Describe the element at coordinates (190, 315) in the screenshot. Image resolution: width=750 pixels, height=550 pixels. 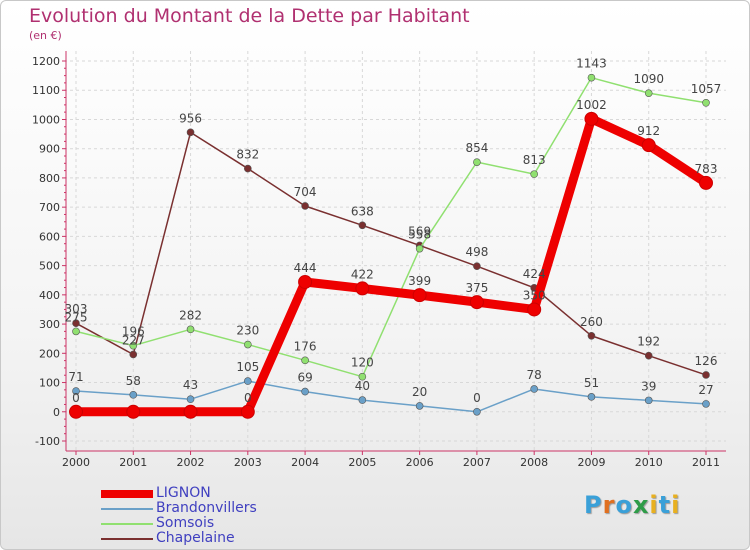
I see `data-label-somsois: 282` at that location.